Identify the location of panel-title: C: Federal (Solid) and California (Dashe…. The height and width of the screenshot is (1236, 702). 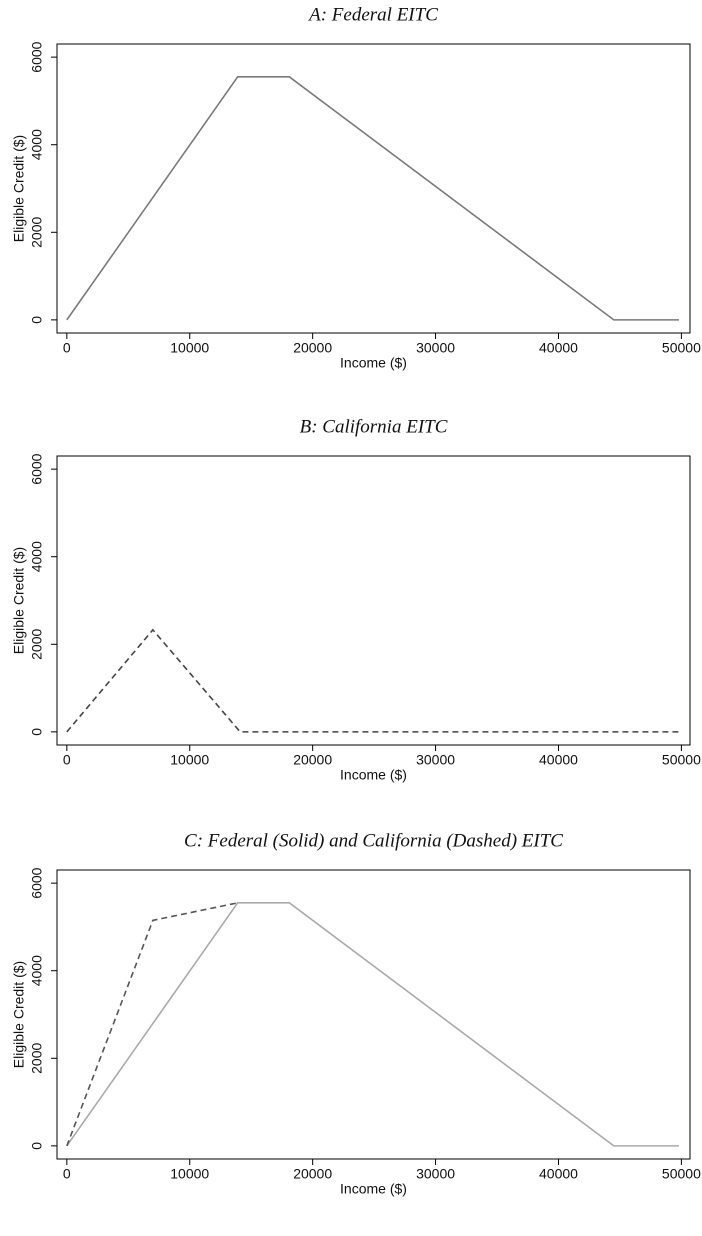
(373, 840).